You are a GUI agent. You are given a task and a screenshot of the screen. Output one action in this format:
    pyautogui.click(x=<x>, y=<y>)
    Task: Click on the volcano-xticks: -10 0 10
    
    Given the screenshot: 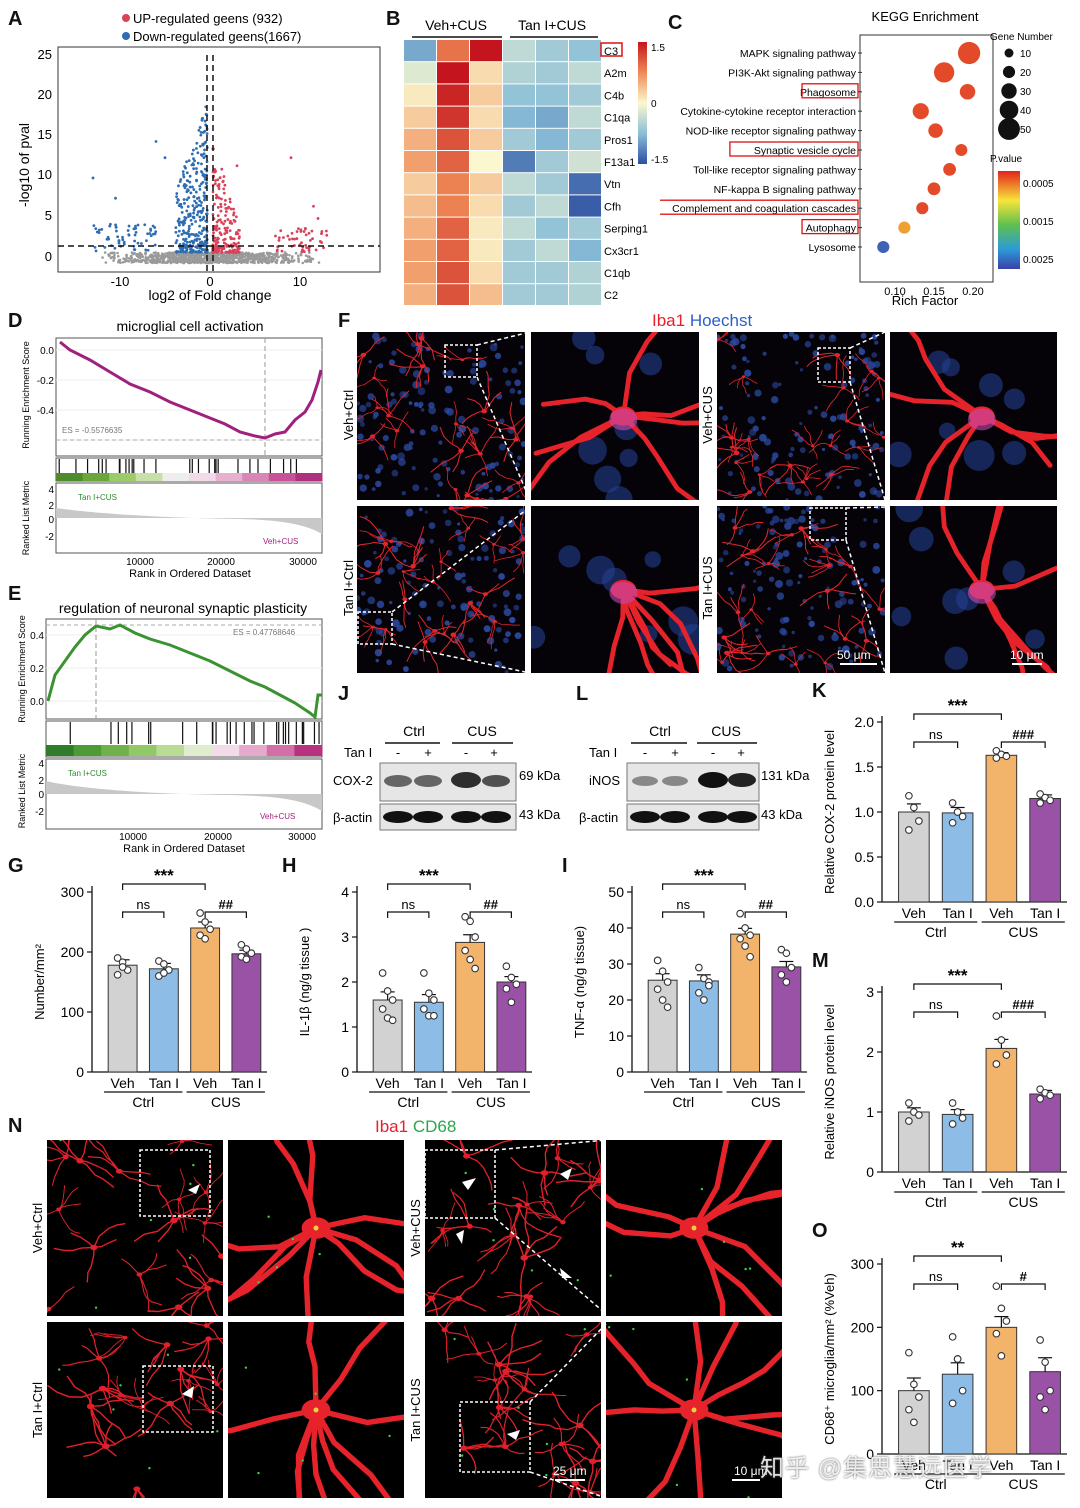 What is the action you would take?
    pyautogui.click(x=209, y=281)
    